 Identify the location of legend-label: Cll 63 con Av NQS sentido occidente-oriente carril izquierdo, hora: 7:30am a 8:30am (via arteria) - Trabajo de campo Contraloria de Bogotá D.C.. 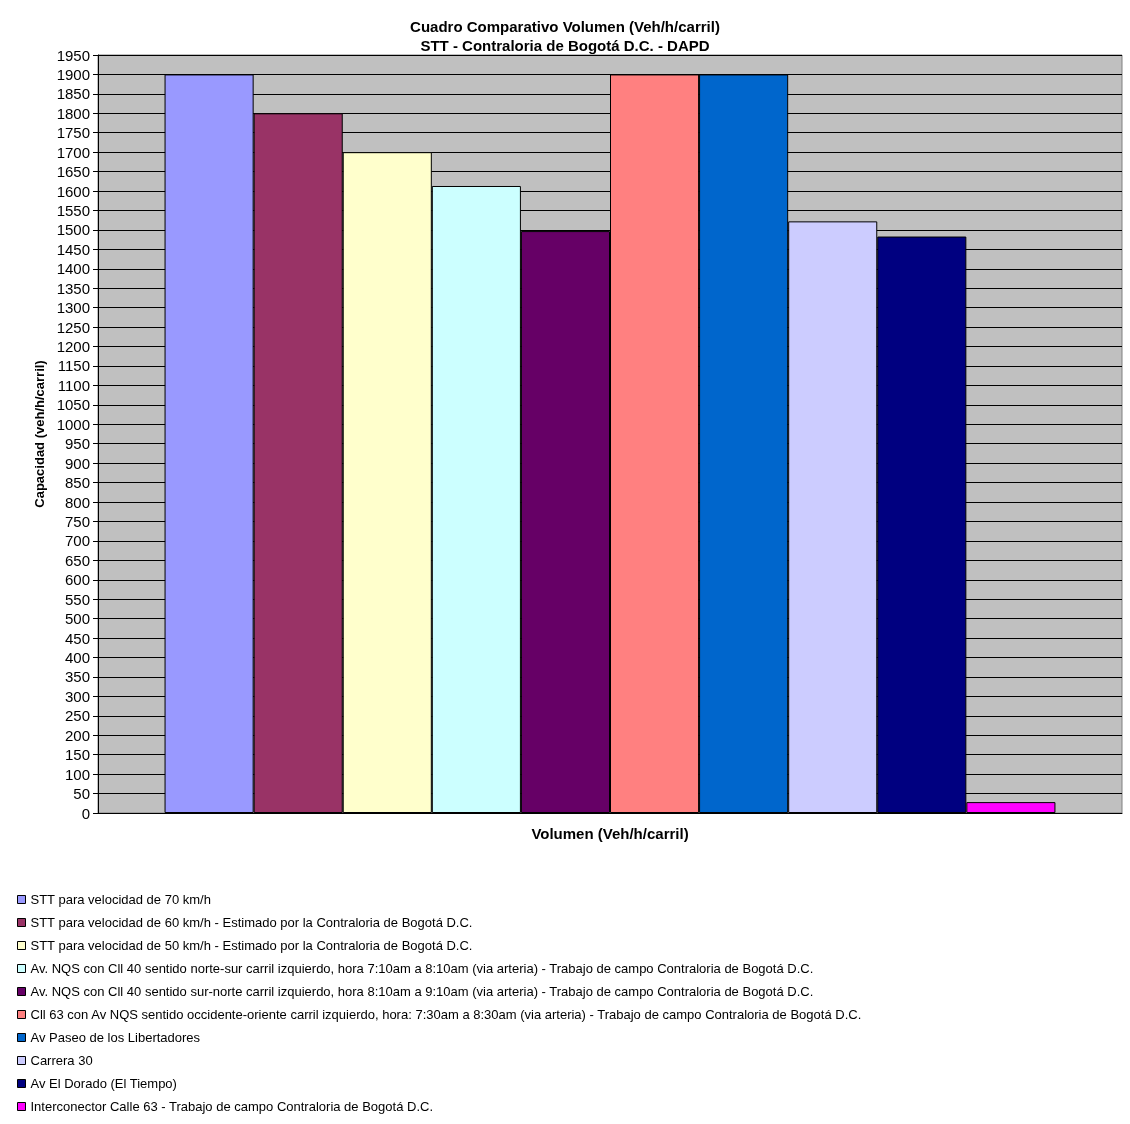
(446, 1014).